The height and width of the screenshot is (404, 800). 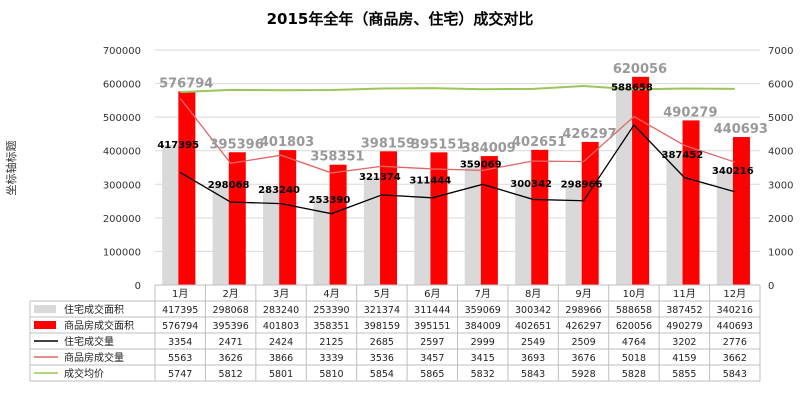 I want to click on table-cell: 490279, so click(x=684, y=326).